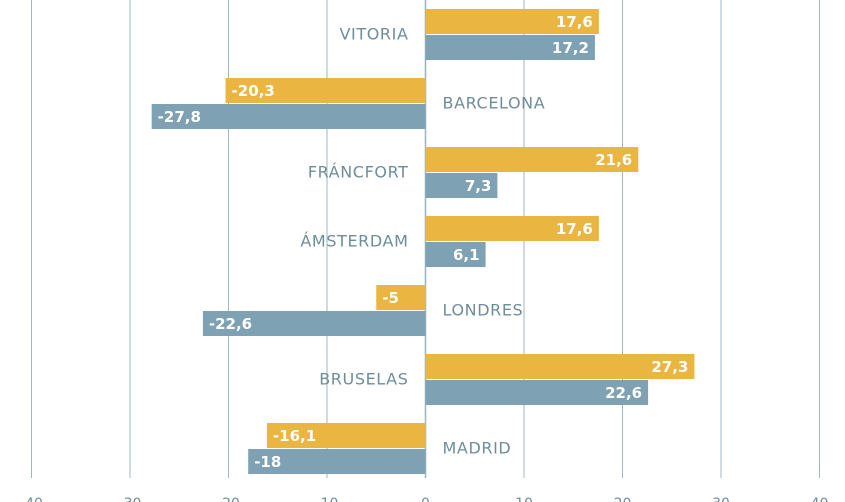  Describe the element at coordinates (179, 117) in the screenshot. I see `bar-value-label: -27,8` at that location.